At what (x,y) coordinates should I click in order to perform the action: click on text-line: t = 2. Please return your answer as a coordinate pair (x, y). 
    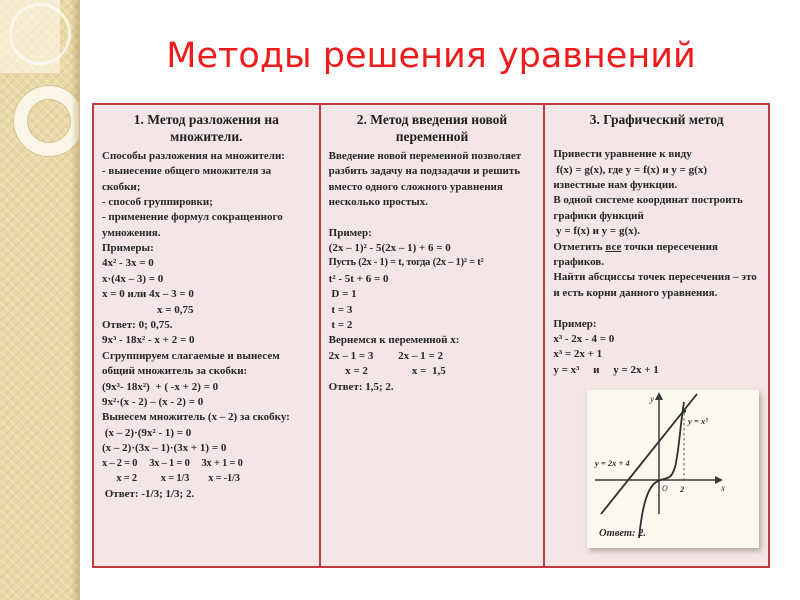
    Looking at the image, I should click on (340, 325).